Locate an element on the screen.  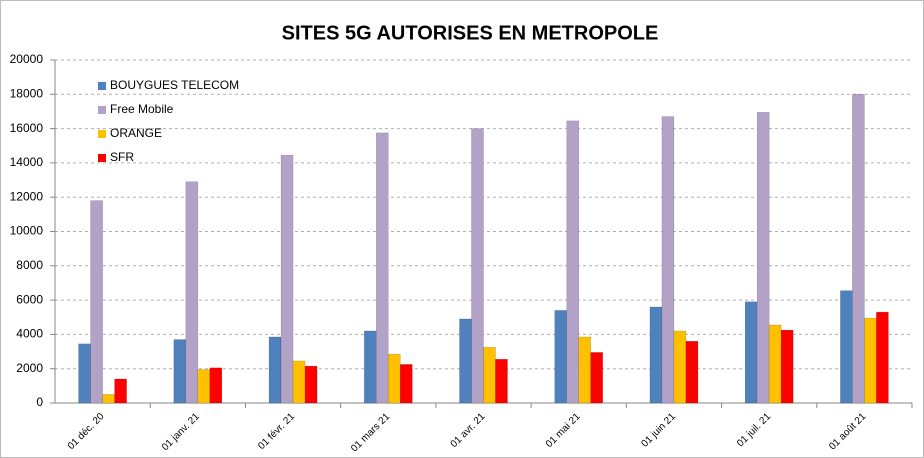
y-tick-label: 18000 is located at coordinates (27, 93).